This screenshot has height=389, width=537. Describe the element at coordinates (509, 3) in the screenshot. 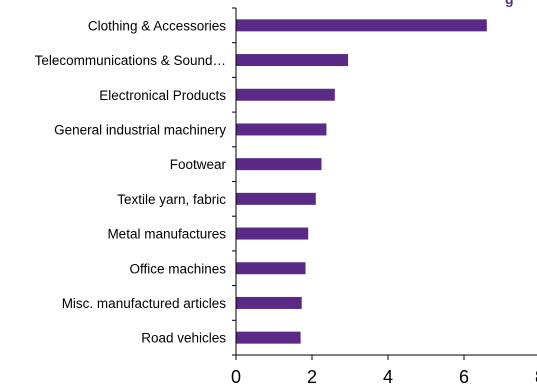

I see `chart-title-fragment: g` at that location.